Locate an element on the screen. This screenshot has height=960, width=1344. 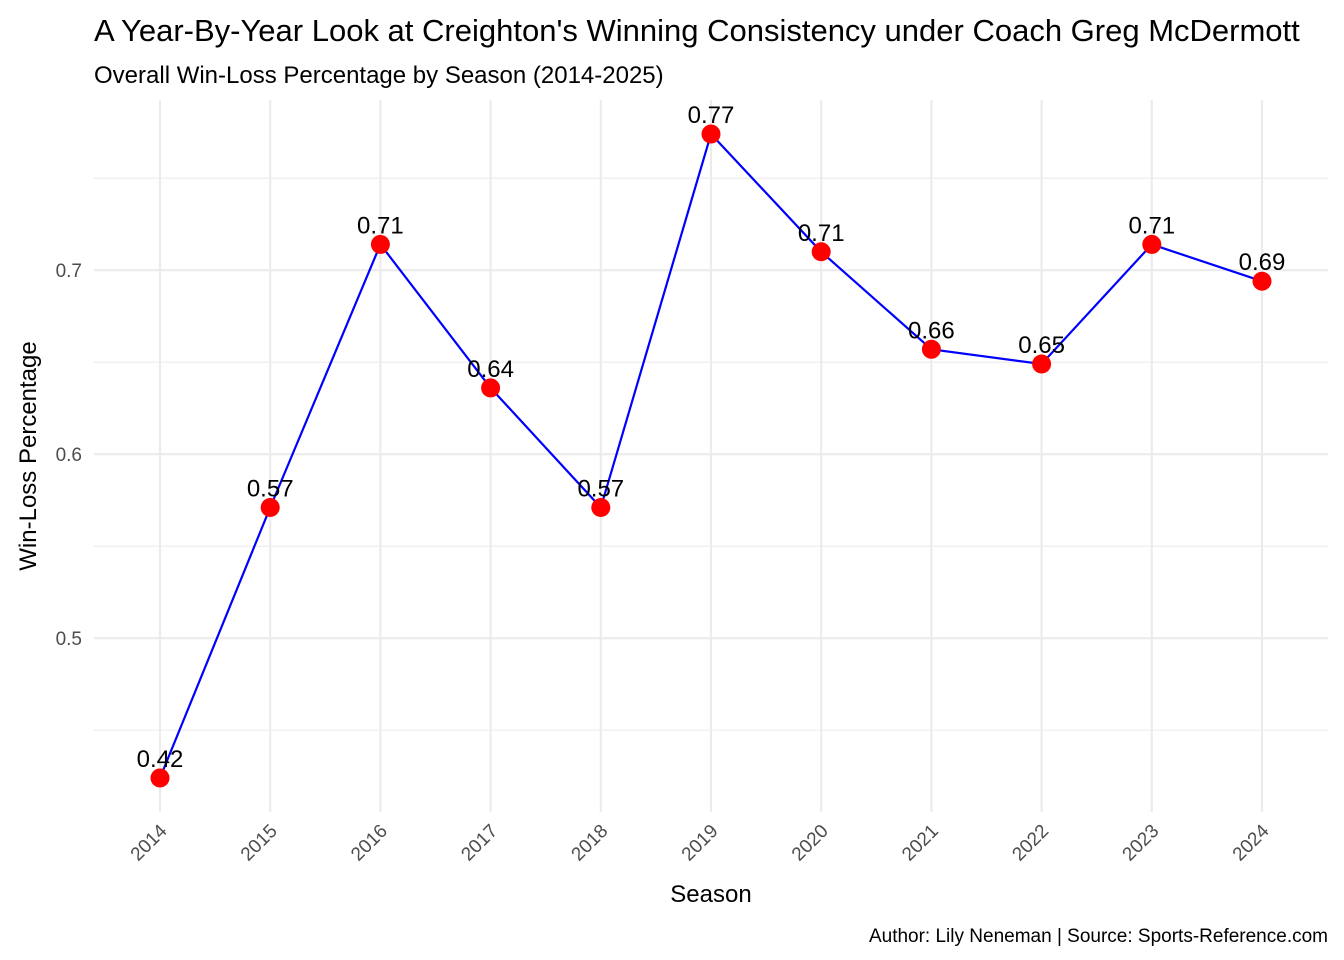
x-tick-label-2018: 2018 is located at coordinates (590, 843).